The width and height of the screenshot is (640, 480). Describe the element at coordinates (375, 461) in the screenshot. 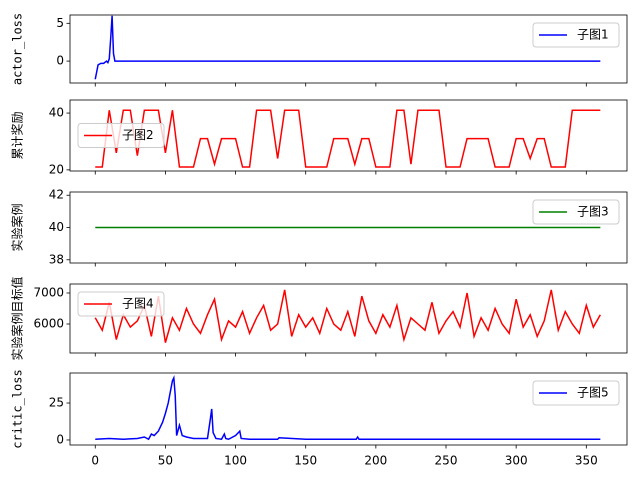

I see `x-tick-label: 200` at that location.